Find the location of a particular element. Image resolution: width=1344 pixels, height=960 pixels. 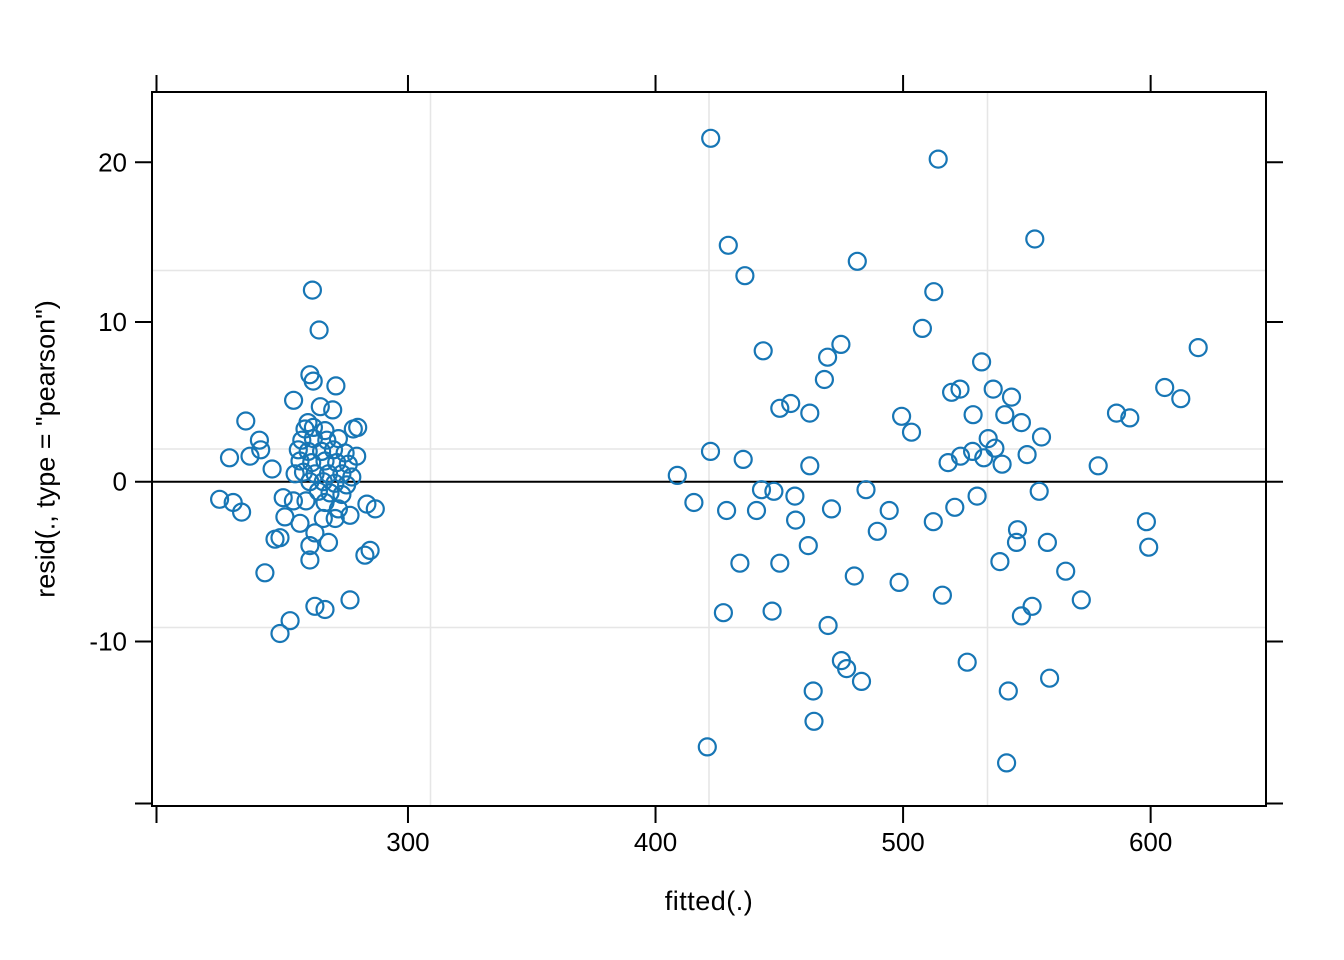

x-tick-label: 500 is located at coordinates (902, 842).